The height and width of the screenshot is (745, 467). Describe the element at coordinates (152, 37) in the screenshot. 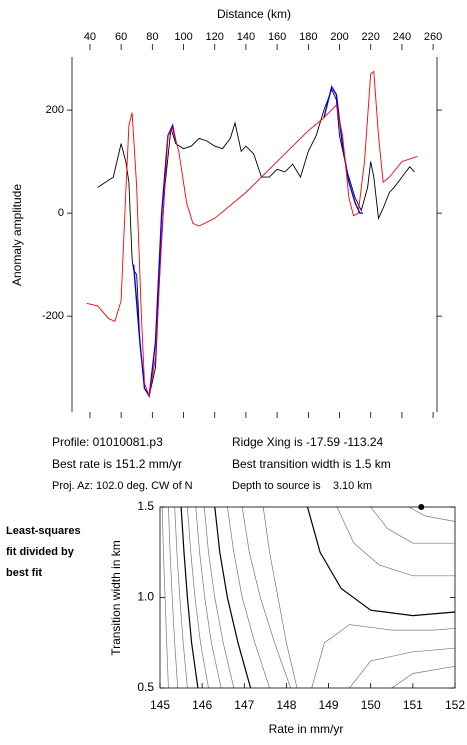

I see `x-tick-label: 80` at that location.